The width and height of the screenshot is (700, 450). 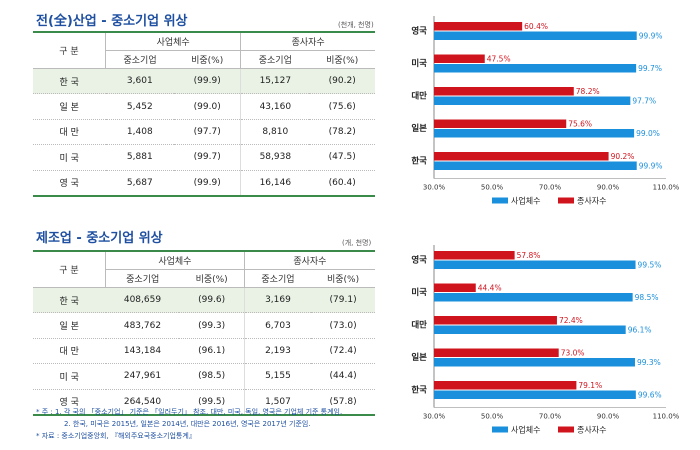 What do you see at coordinates (275, 132) in the screenshot?
I see `value-cell: 8,810` at bounding box center [275, 132].